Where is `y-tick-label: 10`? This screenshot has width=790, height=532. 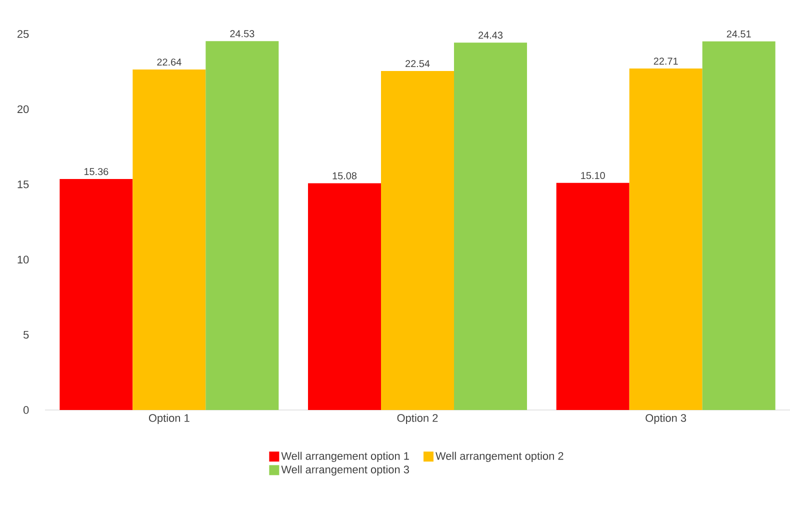
y-tick-label: 10 is located at coordinates (23, 260).